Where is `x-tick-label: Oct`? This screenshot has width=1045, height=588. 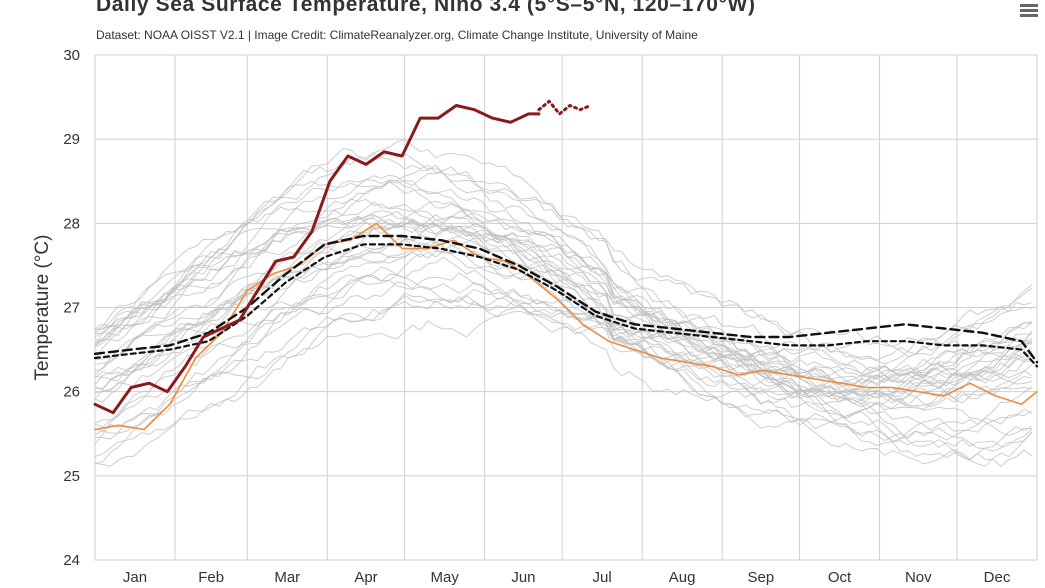 x-tick-label: Oct is located at coordinates (840, 577).